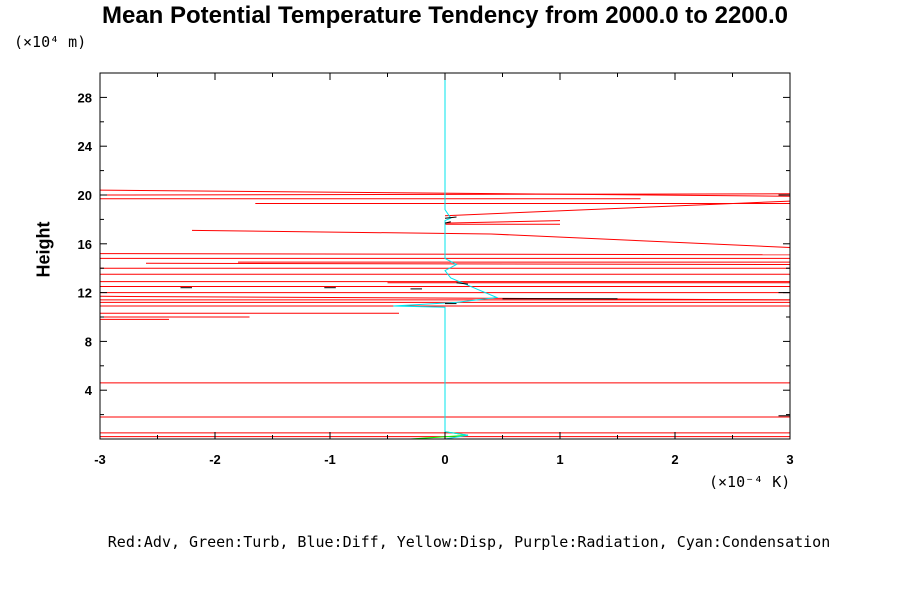 This screenshot has height=600, width=900. Describe the element at coordinates (444, 459) in the screenshot. I see `x-tick-label: 0` at that location.